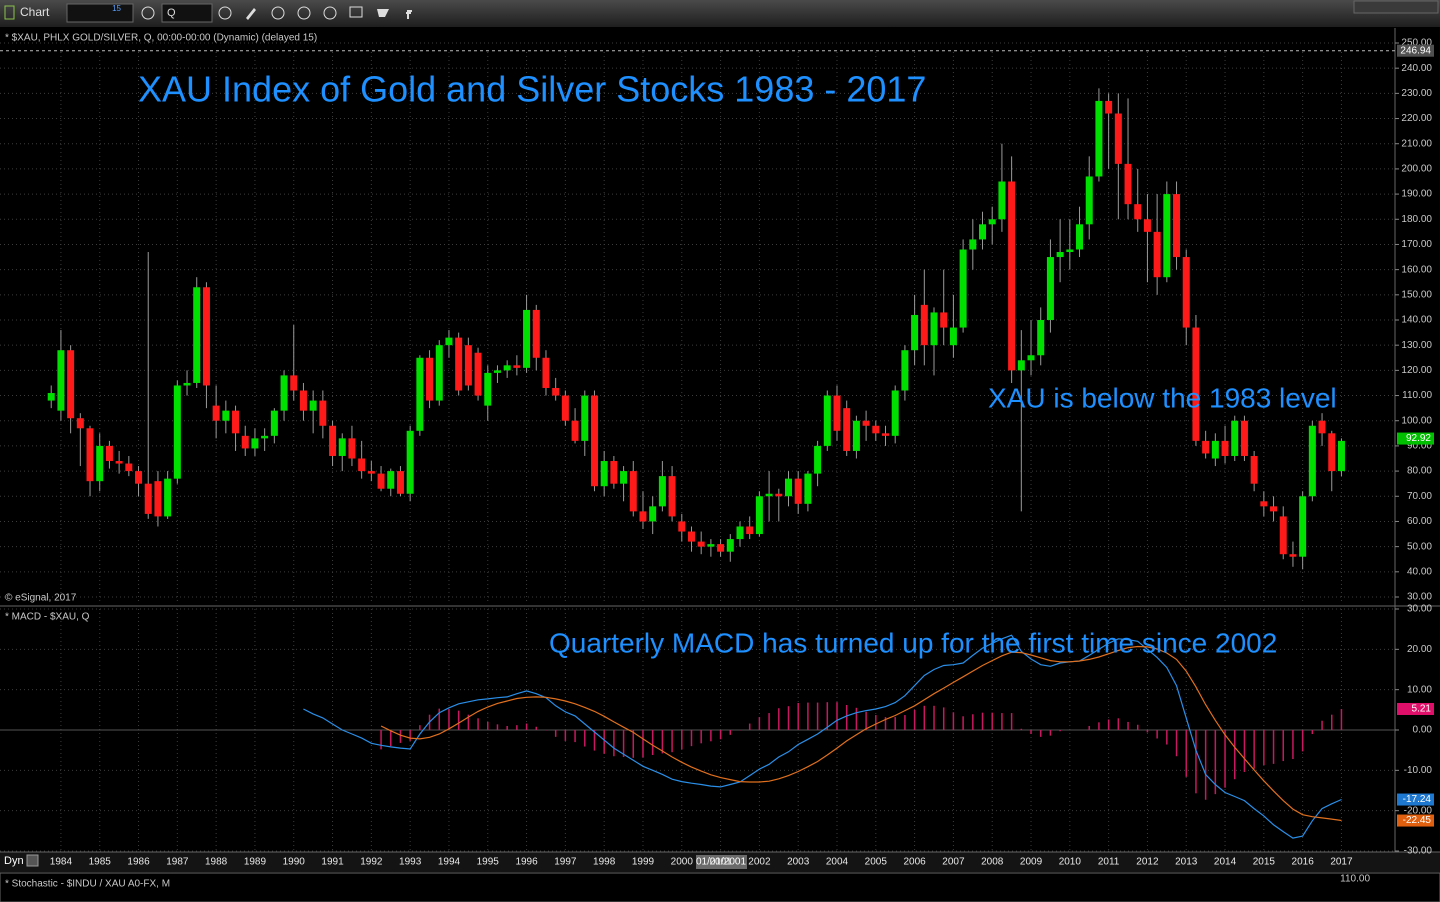  What do you see at coordinates (216, 862) in the screenshot?
I see `x-tick-label: 1988` at bounding box center [216, 862].